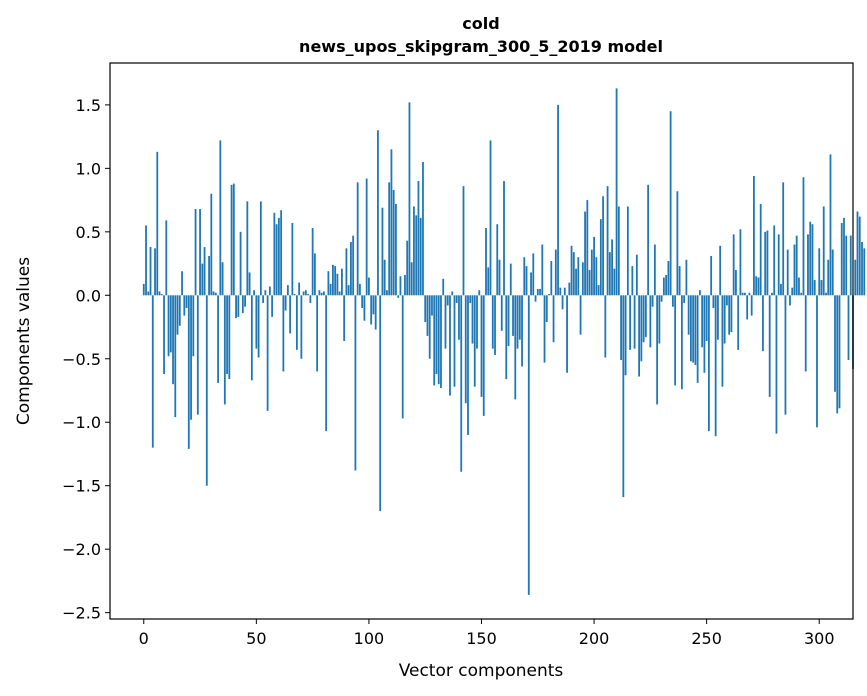 Image resolution: width=867 pixels, height=696 pixels. Describe the element at coordinates (819, 638) in the screenshot. I see `x-tick-label: 300` at that location.